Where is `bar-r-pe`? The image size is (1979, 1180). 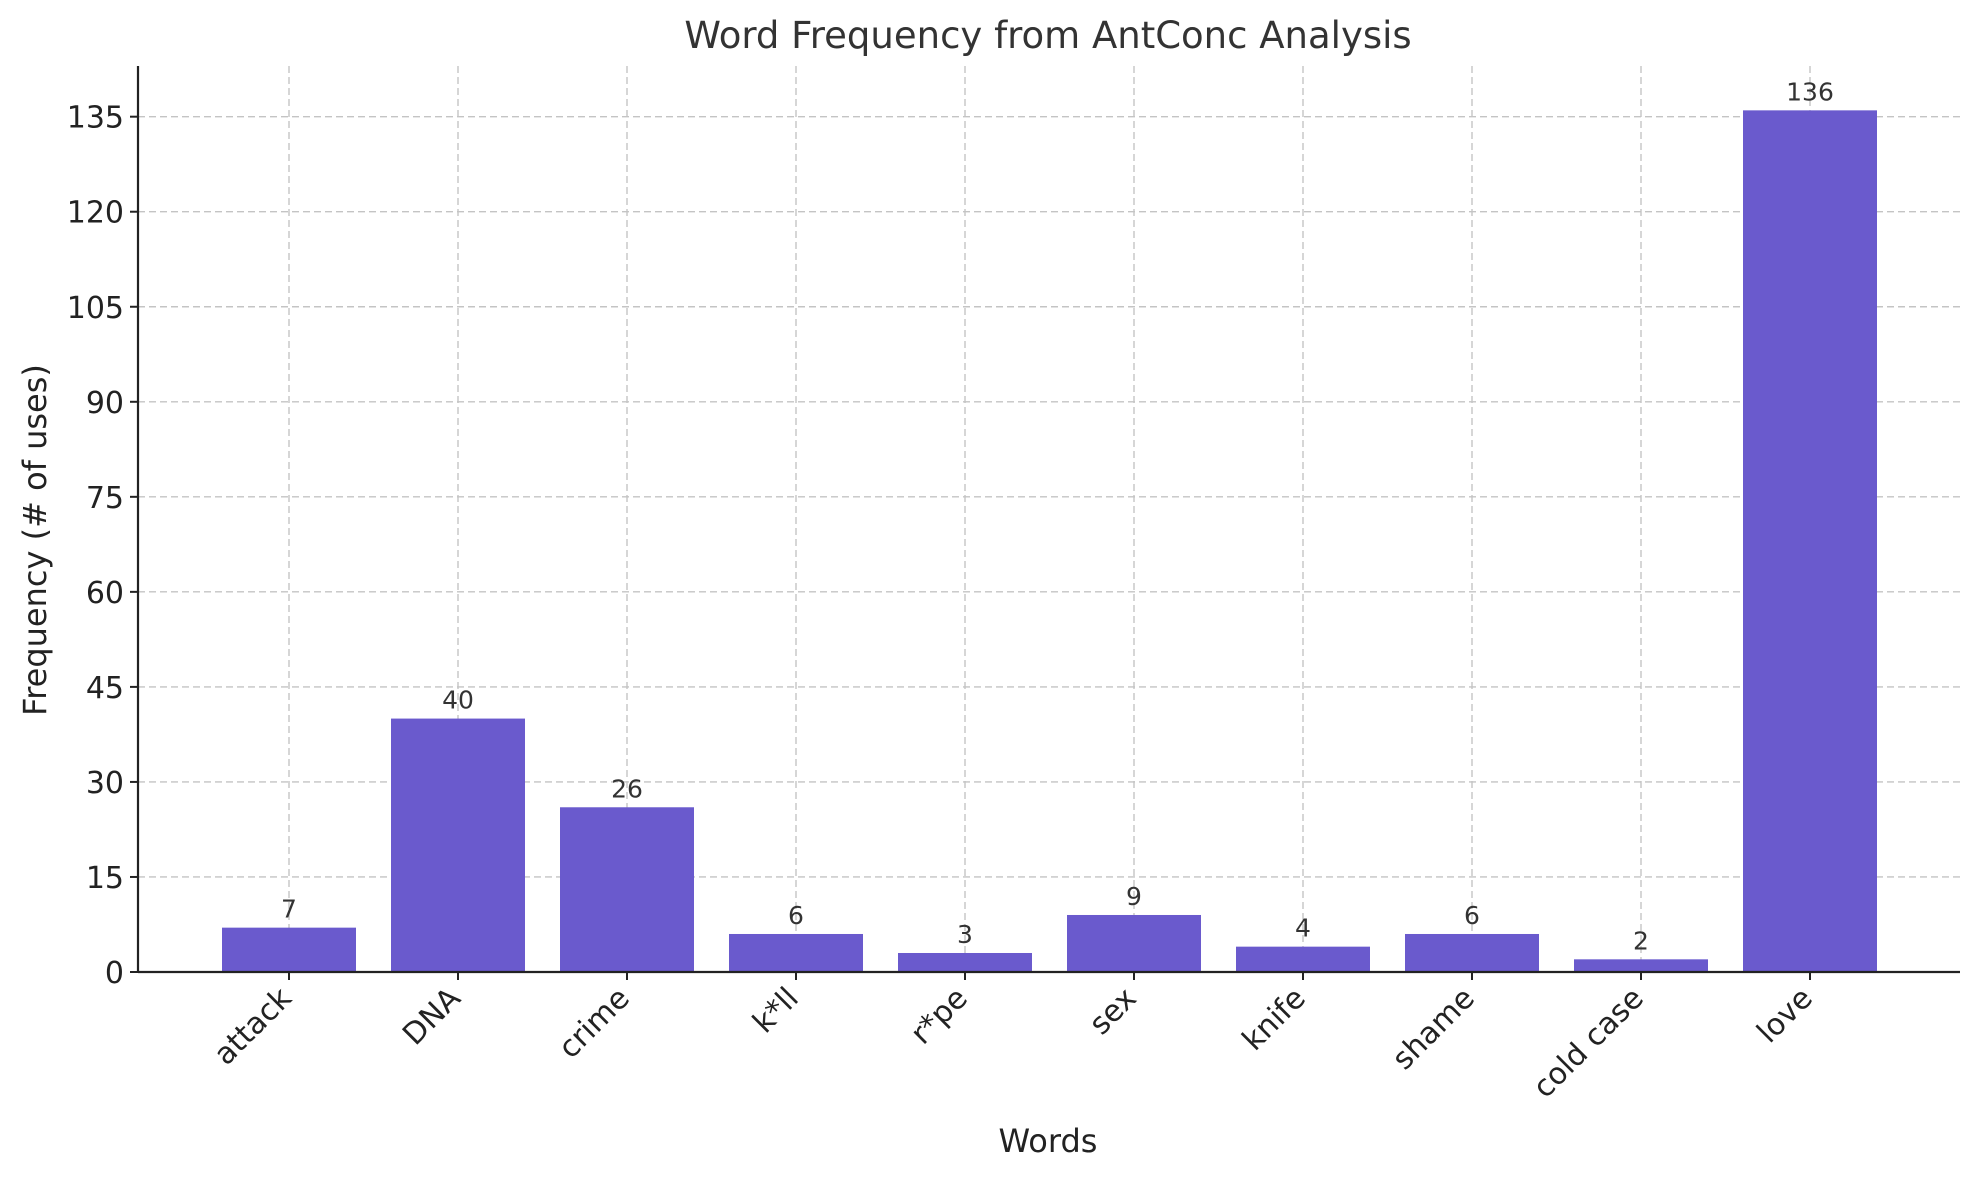 bar-r-pe is located at coordinates (965, 962).